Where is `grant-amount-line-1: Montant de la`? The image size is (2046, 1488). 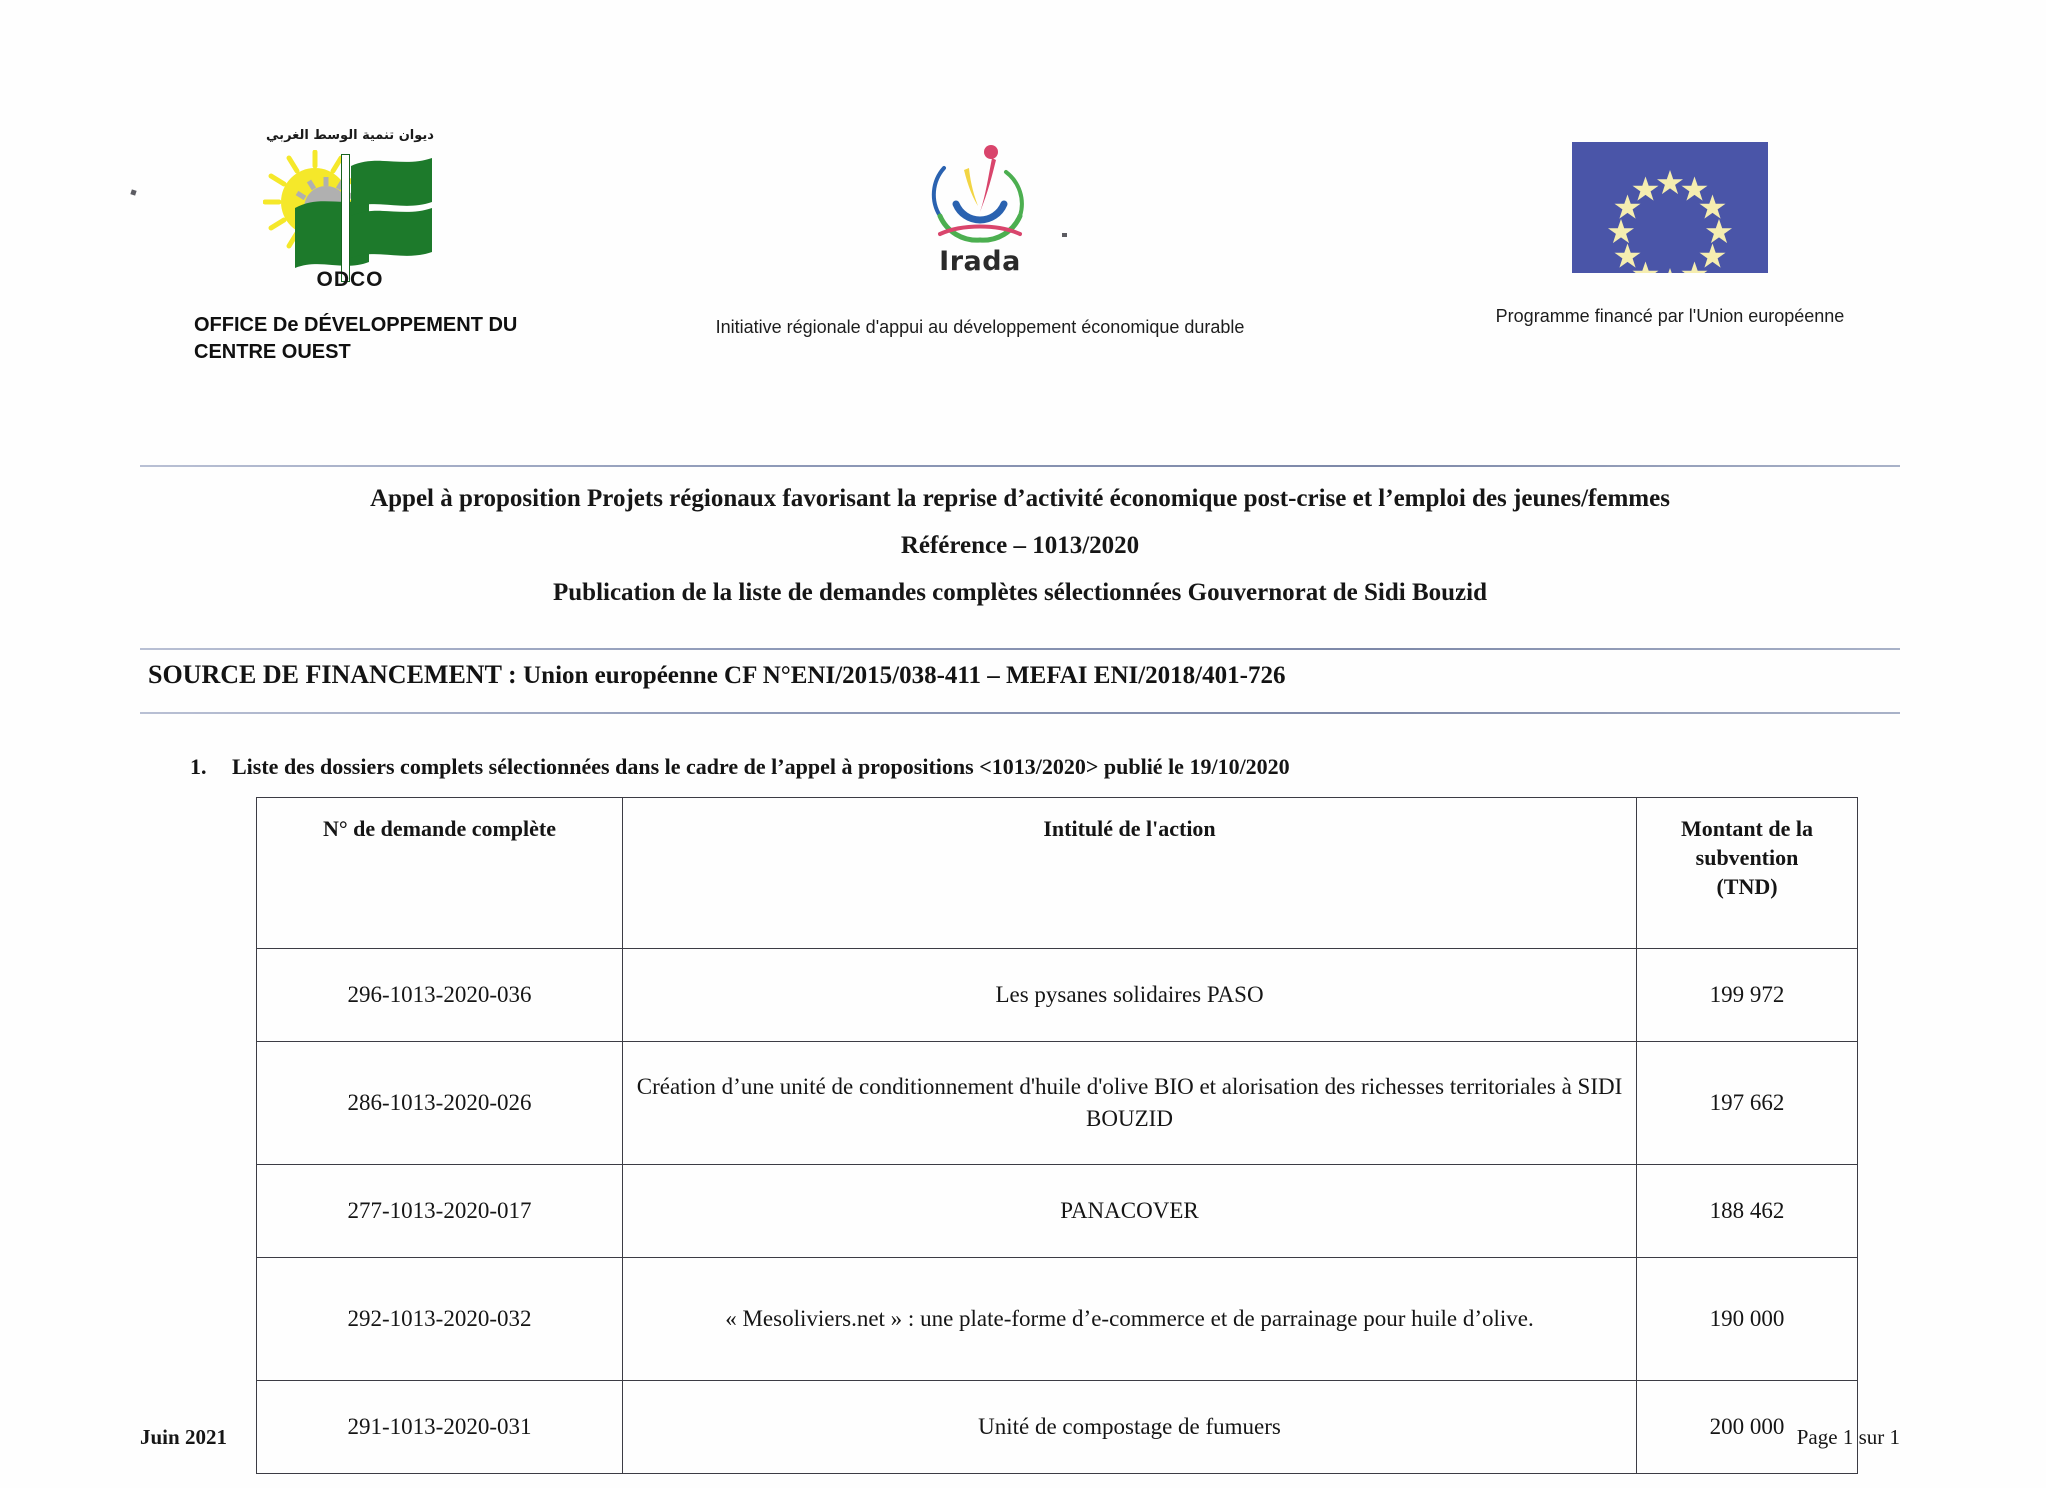
grant-amount-line-1: Montant de la is located at coordinates (1747, 828).